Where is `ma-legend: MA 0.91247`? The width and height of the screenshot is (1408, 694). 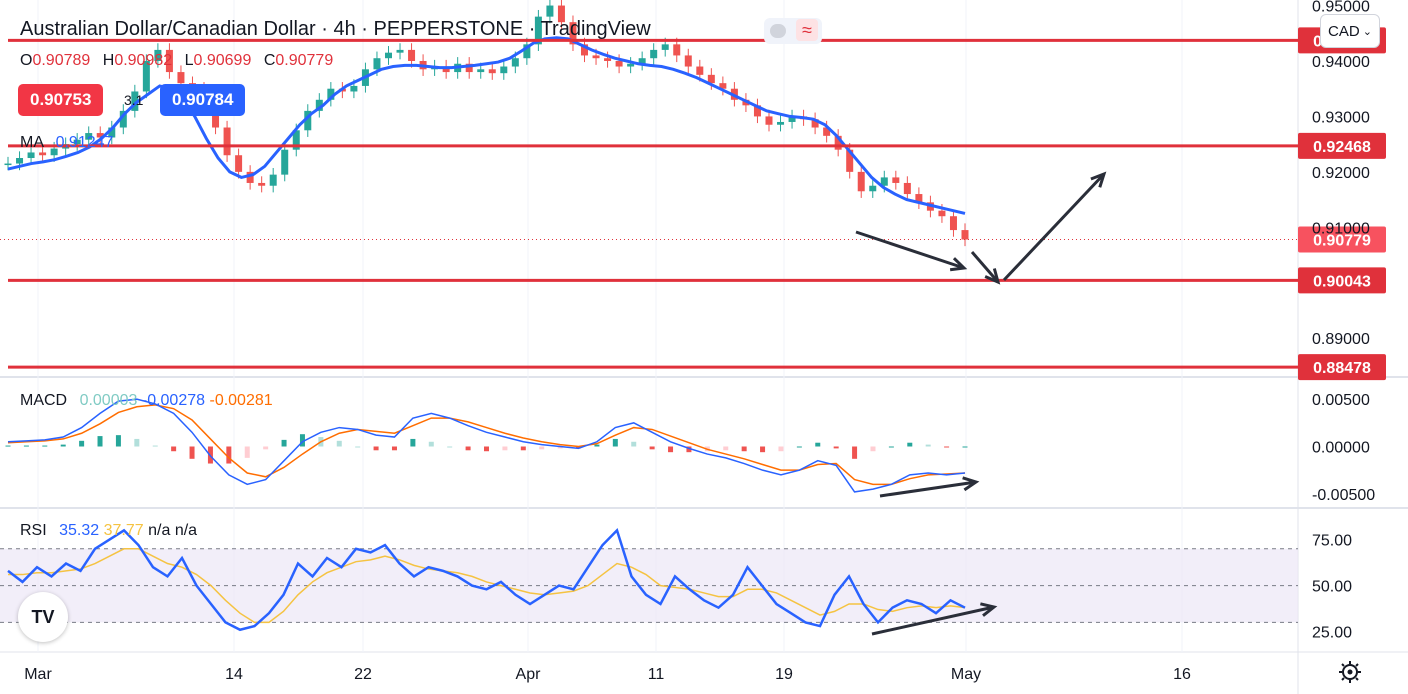
ma-legend: MA 0.91247 is located at coordinates (66, 143).